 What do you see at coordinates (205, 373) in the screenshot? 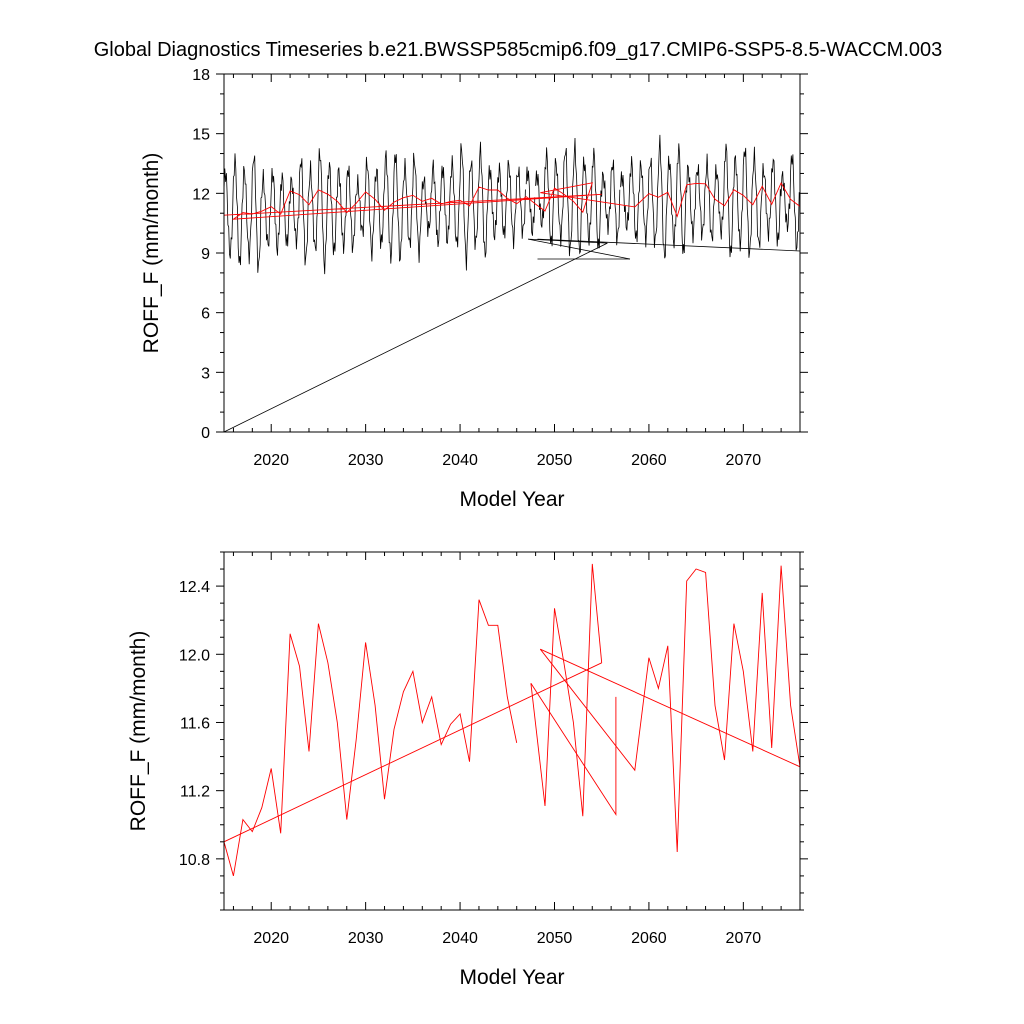
I see `top-y-tick-label: 3` at bounding box center [205, 373].